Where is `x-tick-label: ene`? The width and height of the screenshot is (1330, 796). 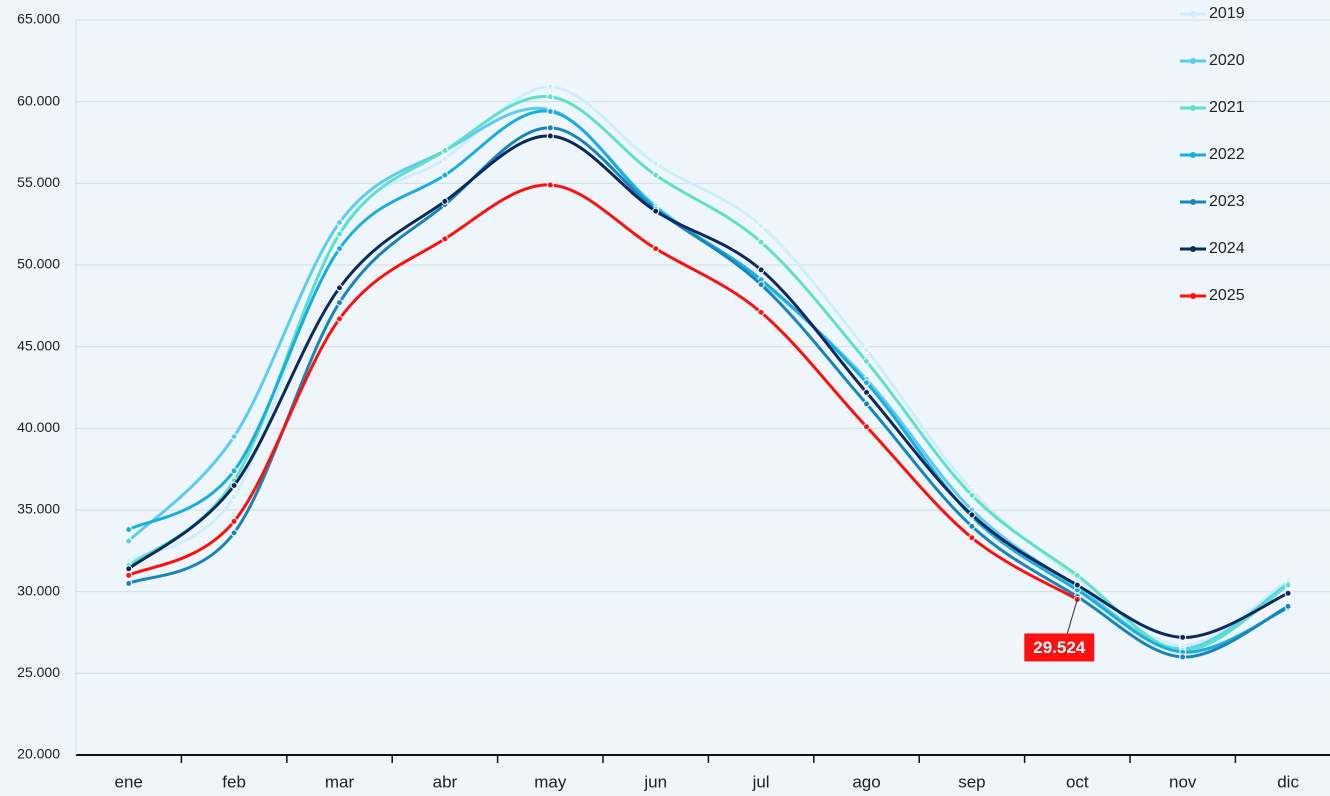
x-tick-label: ene is located at coordinates (129, 781).